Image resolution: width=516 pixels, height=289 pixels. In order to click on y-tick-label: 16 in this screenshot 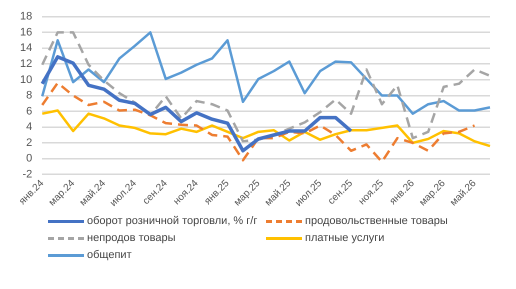, I will do `click(26, 32)`.